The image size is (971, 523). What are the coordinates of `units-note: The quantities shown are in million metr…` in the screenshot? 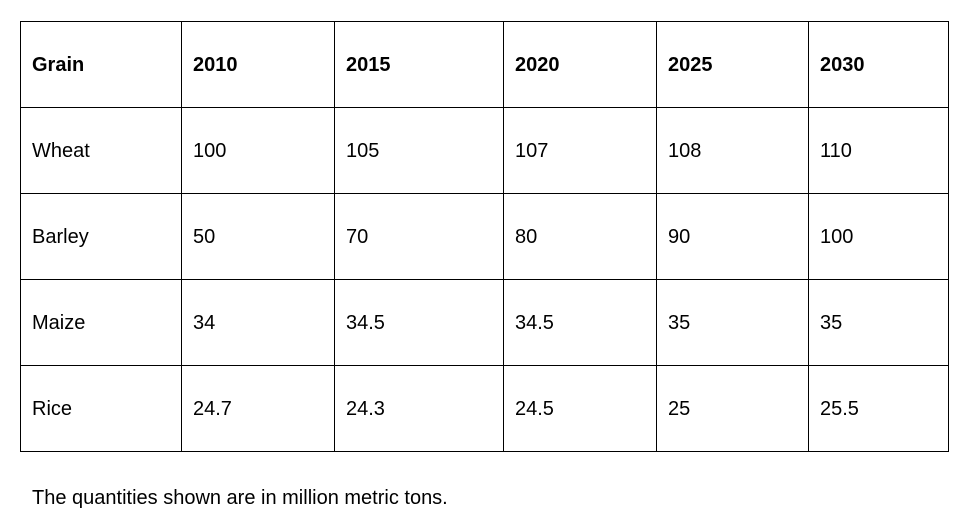 It's located at (240, 498).